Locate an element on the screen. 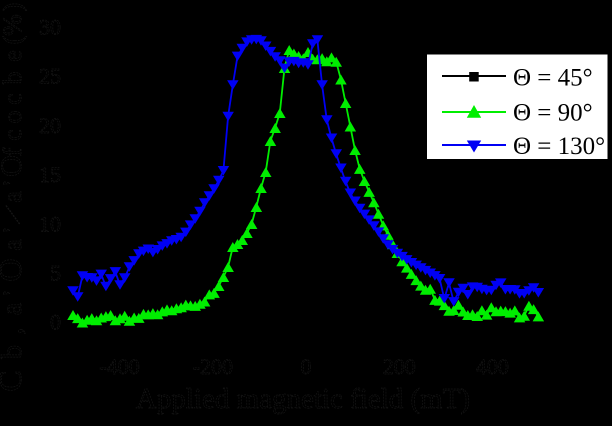  svg-text: 5 is located at coordinates (55, 273).